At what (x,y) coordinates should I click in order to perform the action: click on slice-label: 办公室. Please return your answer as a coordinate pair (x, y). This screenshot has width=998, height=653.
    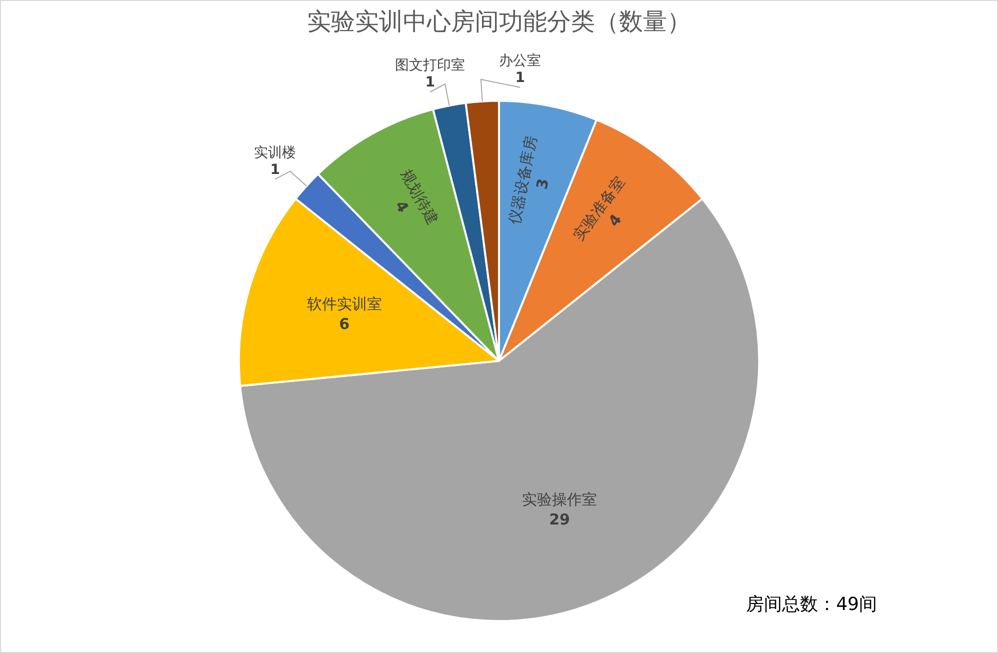
    Looking at the image, I should click on (520, 61).